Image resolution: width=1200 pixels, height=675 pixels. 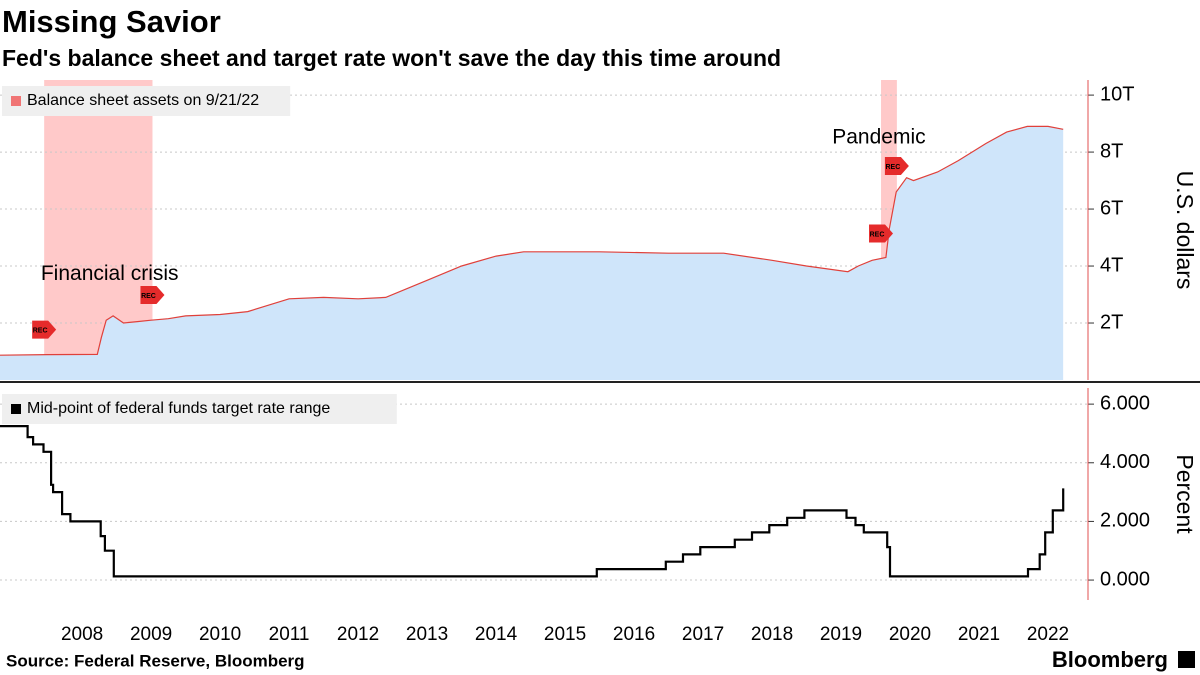 What do you see at coordinates (703, 634) in the screenshot?
I see `x-tick-label: 2017` at bounding box center [703, 634].